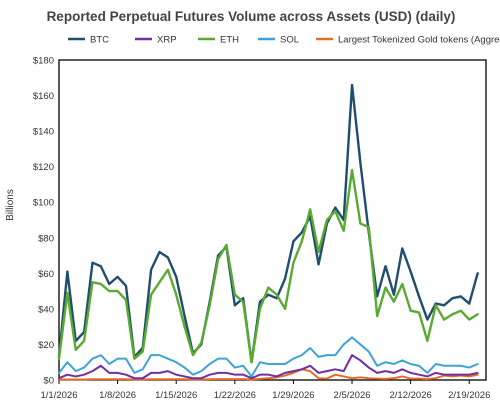  What do you see at coordinates (59, 395) in the screenshot?
I see `x-tick-label: 1/1/2026` at bounding box center [59, 395].